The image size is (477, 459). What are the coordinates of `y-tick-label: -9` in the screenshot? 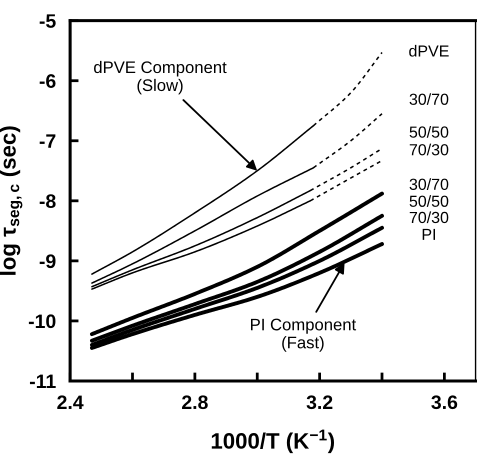 It's located at (48, 261).